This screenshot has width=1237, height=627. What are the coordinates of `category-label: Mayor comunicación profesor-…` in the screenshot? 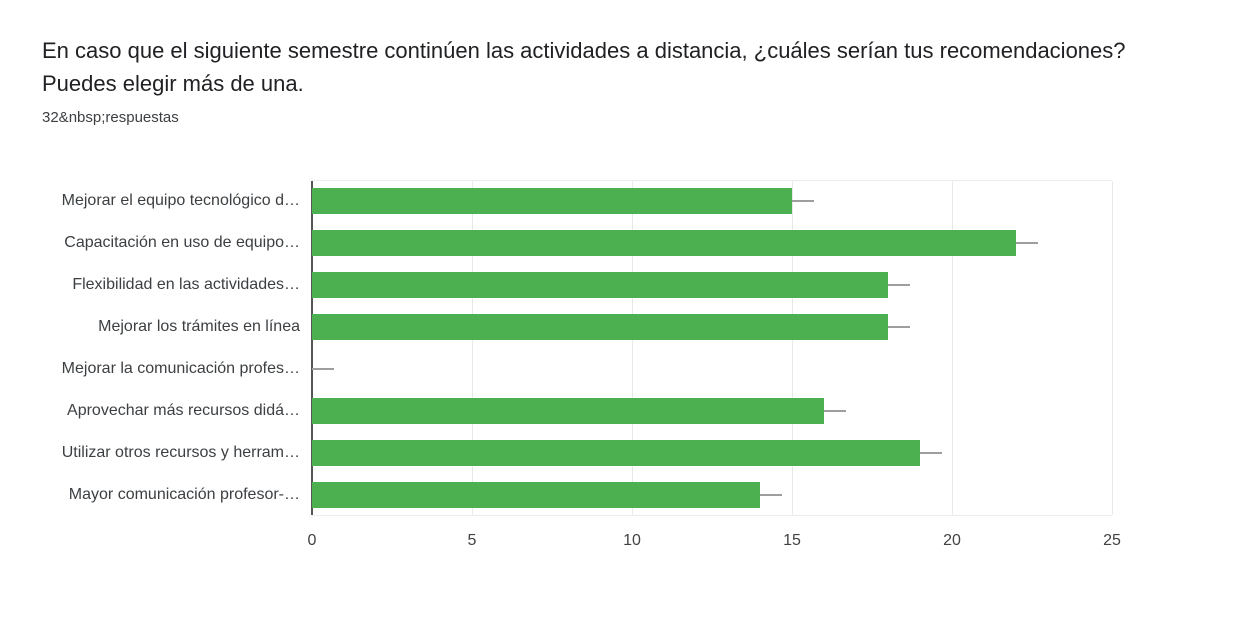 It's located at (184, 494).